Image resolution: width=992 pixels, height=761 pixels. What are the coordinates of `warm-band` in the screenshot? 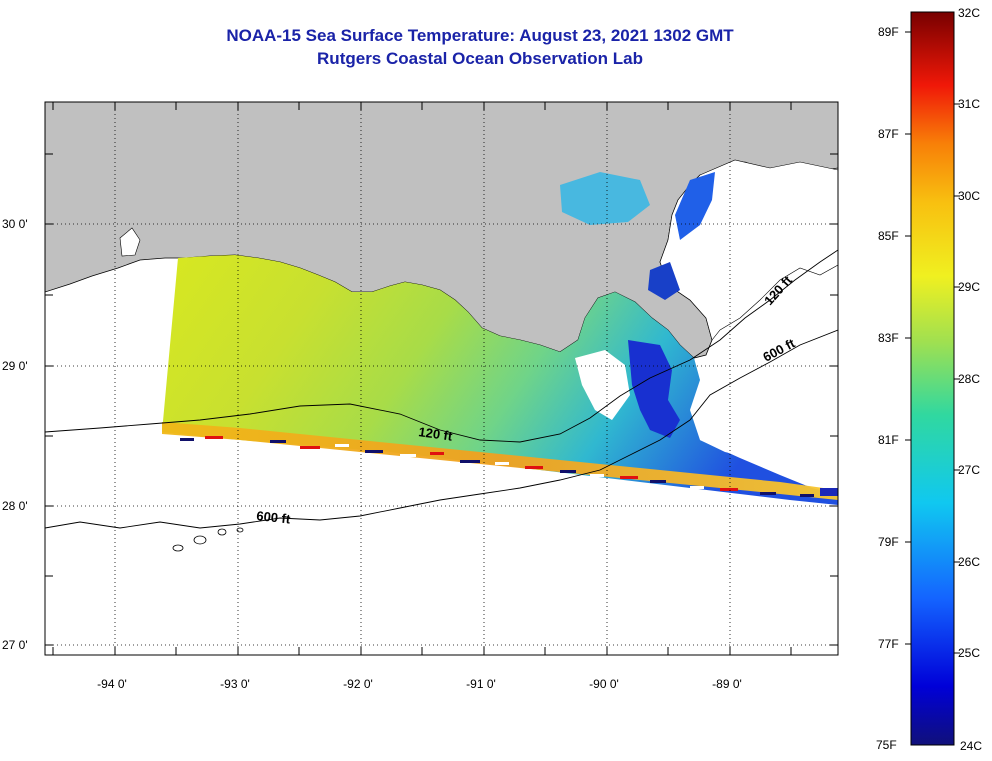 It's located at (500, 461).